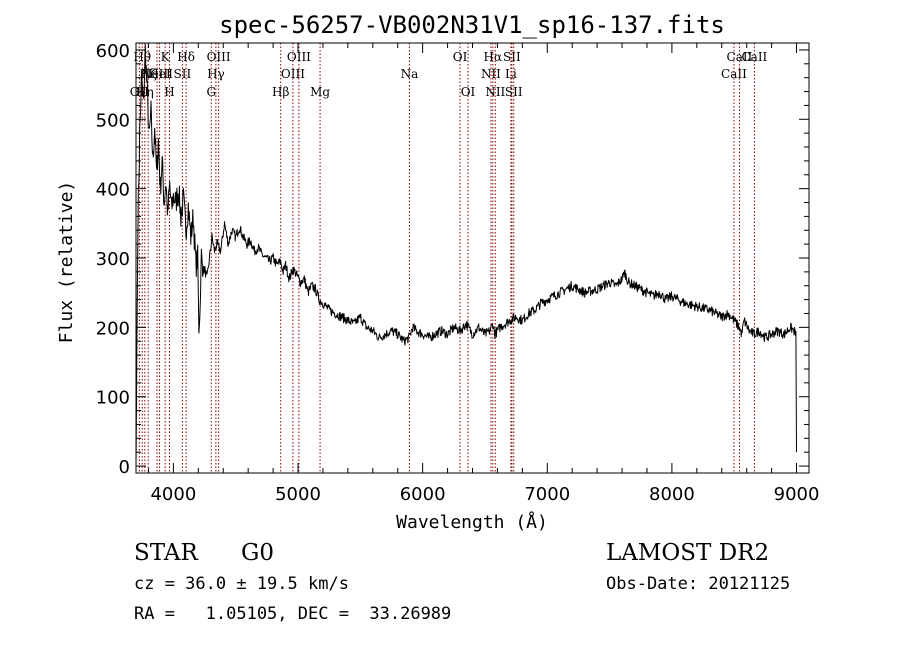 Image resolution: width=900 pixels, height=649 pixels. Describe the element at coordinates (166, 553) in the screenshot. I see `object-class: STAR` at that location.